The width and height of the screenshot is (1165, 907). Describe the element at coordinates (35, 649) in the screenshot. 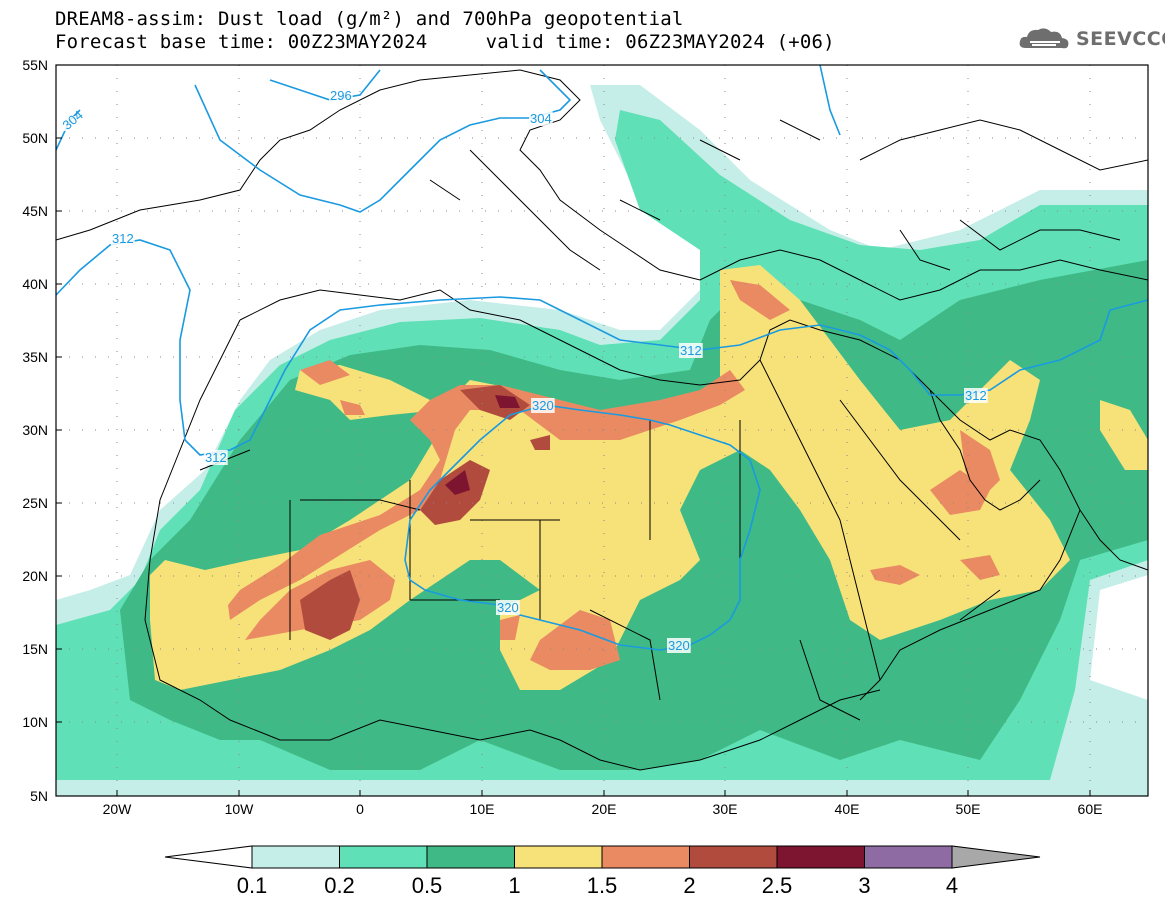

I see `lat-label: 15N` at that location.